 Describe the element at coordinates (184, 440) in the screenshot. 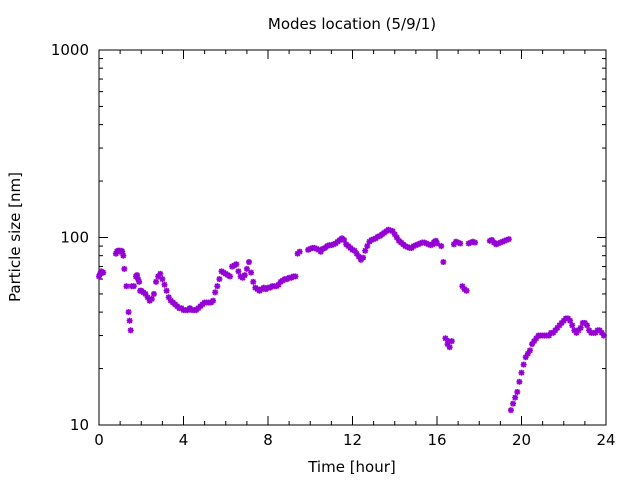

I see `x-tick-label: 4` at that location.